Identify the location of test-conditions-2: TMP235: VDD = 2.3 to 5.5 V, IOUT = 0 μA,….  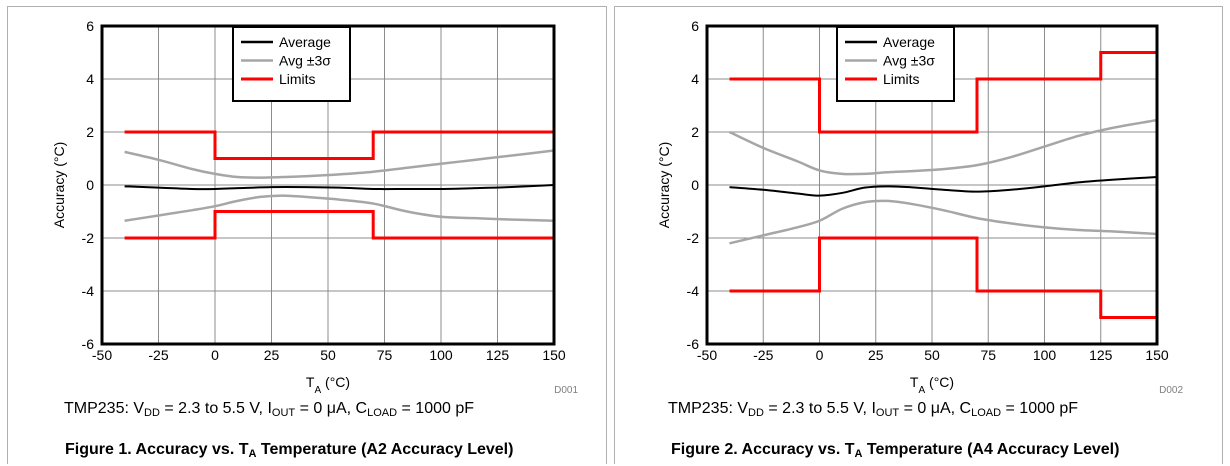
(873, 409).